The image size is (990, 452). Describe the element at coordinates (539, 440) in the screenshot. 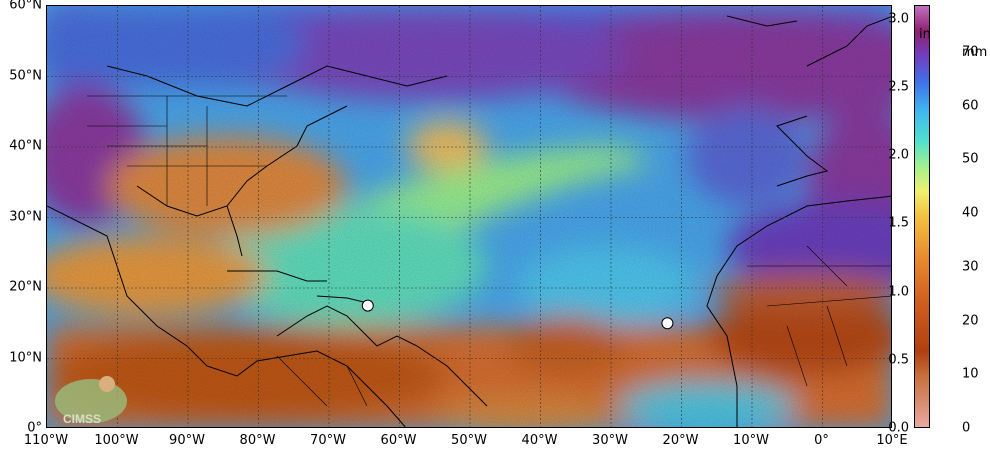

I see `longitude-label: 40°W` at that location.